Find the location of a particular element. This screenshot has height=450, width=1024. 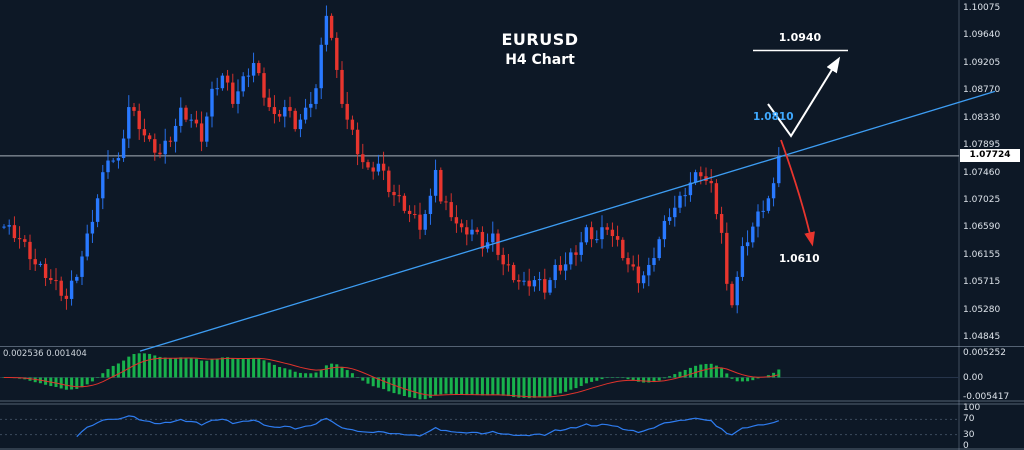

macd-histogram is located at coordinates (391, 376).